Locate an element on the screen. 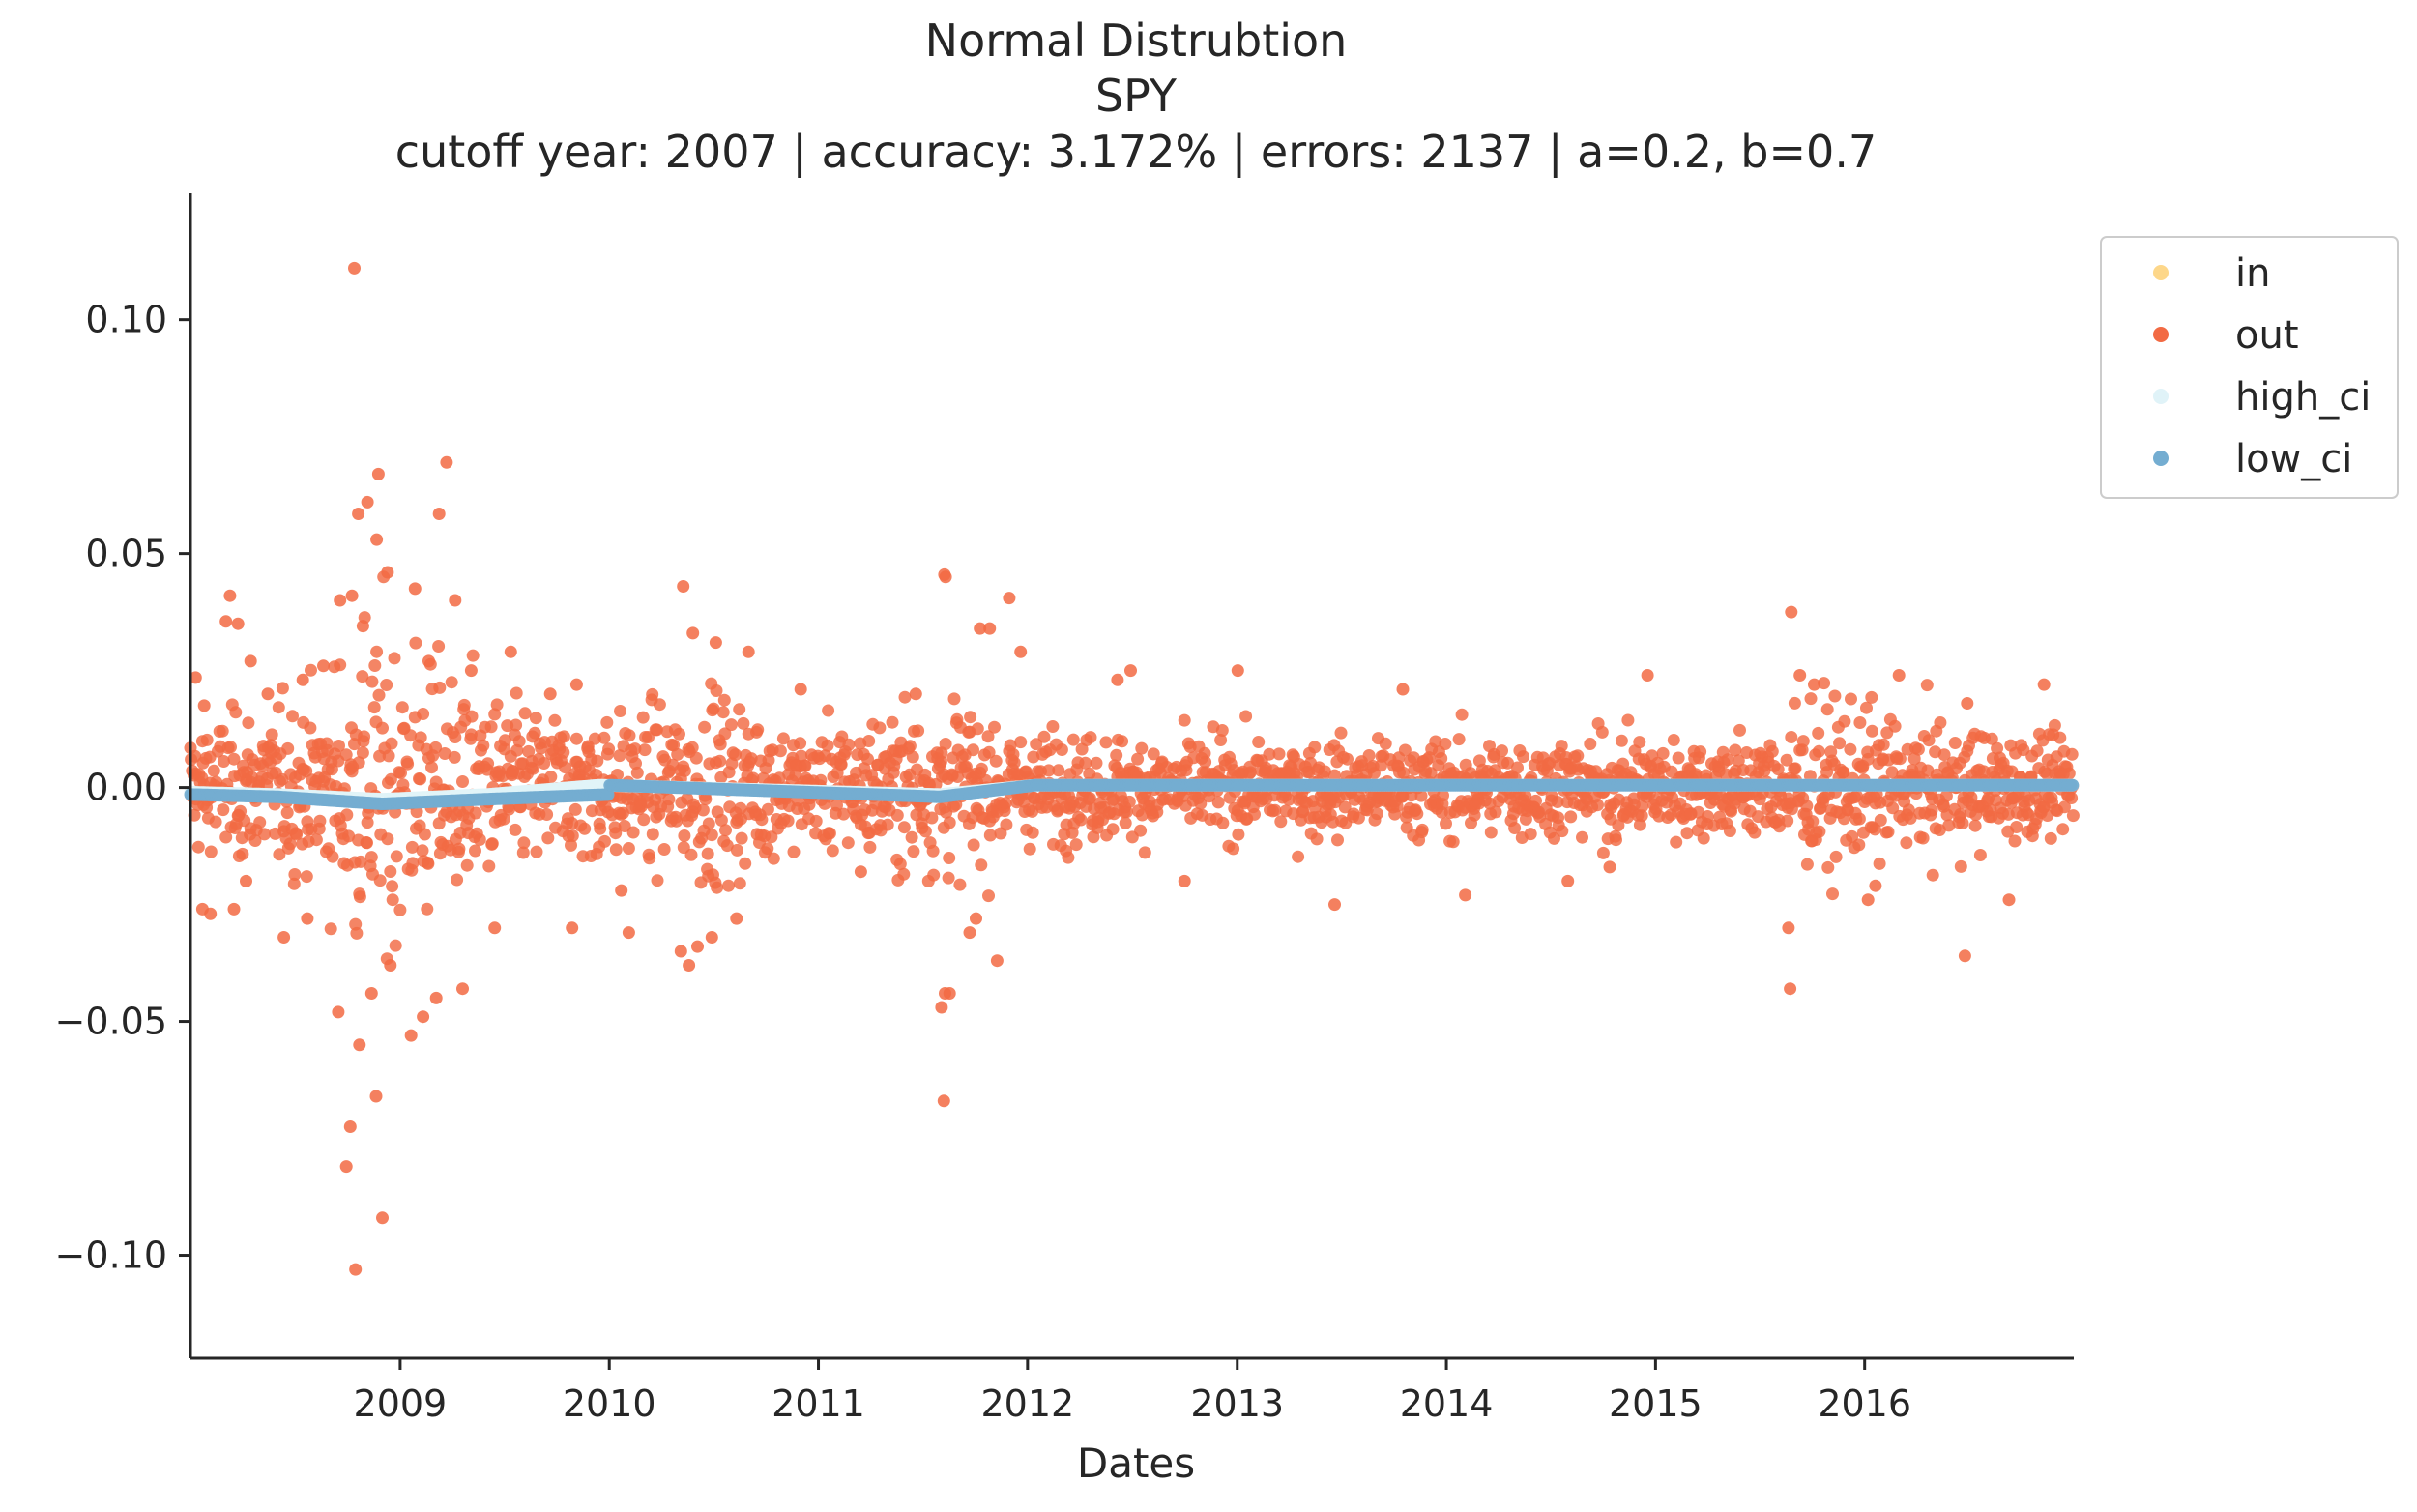 The height and width of the screenshot is (1512, 2417). x-tick-label: 2013 is located at coordinates (1237, 1403).